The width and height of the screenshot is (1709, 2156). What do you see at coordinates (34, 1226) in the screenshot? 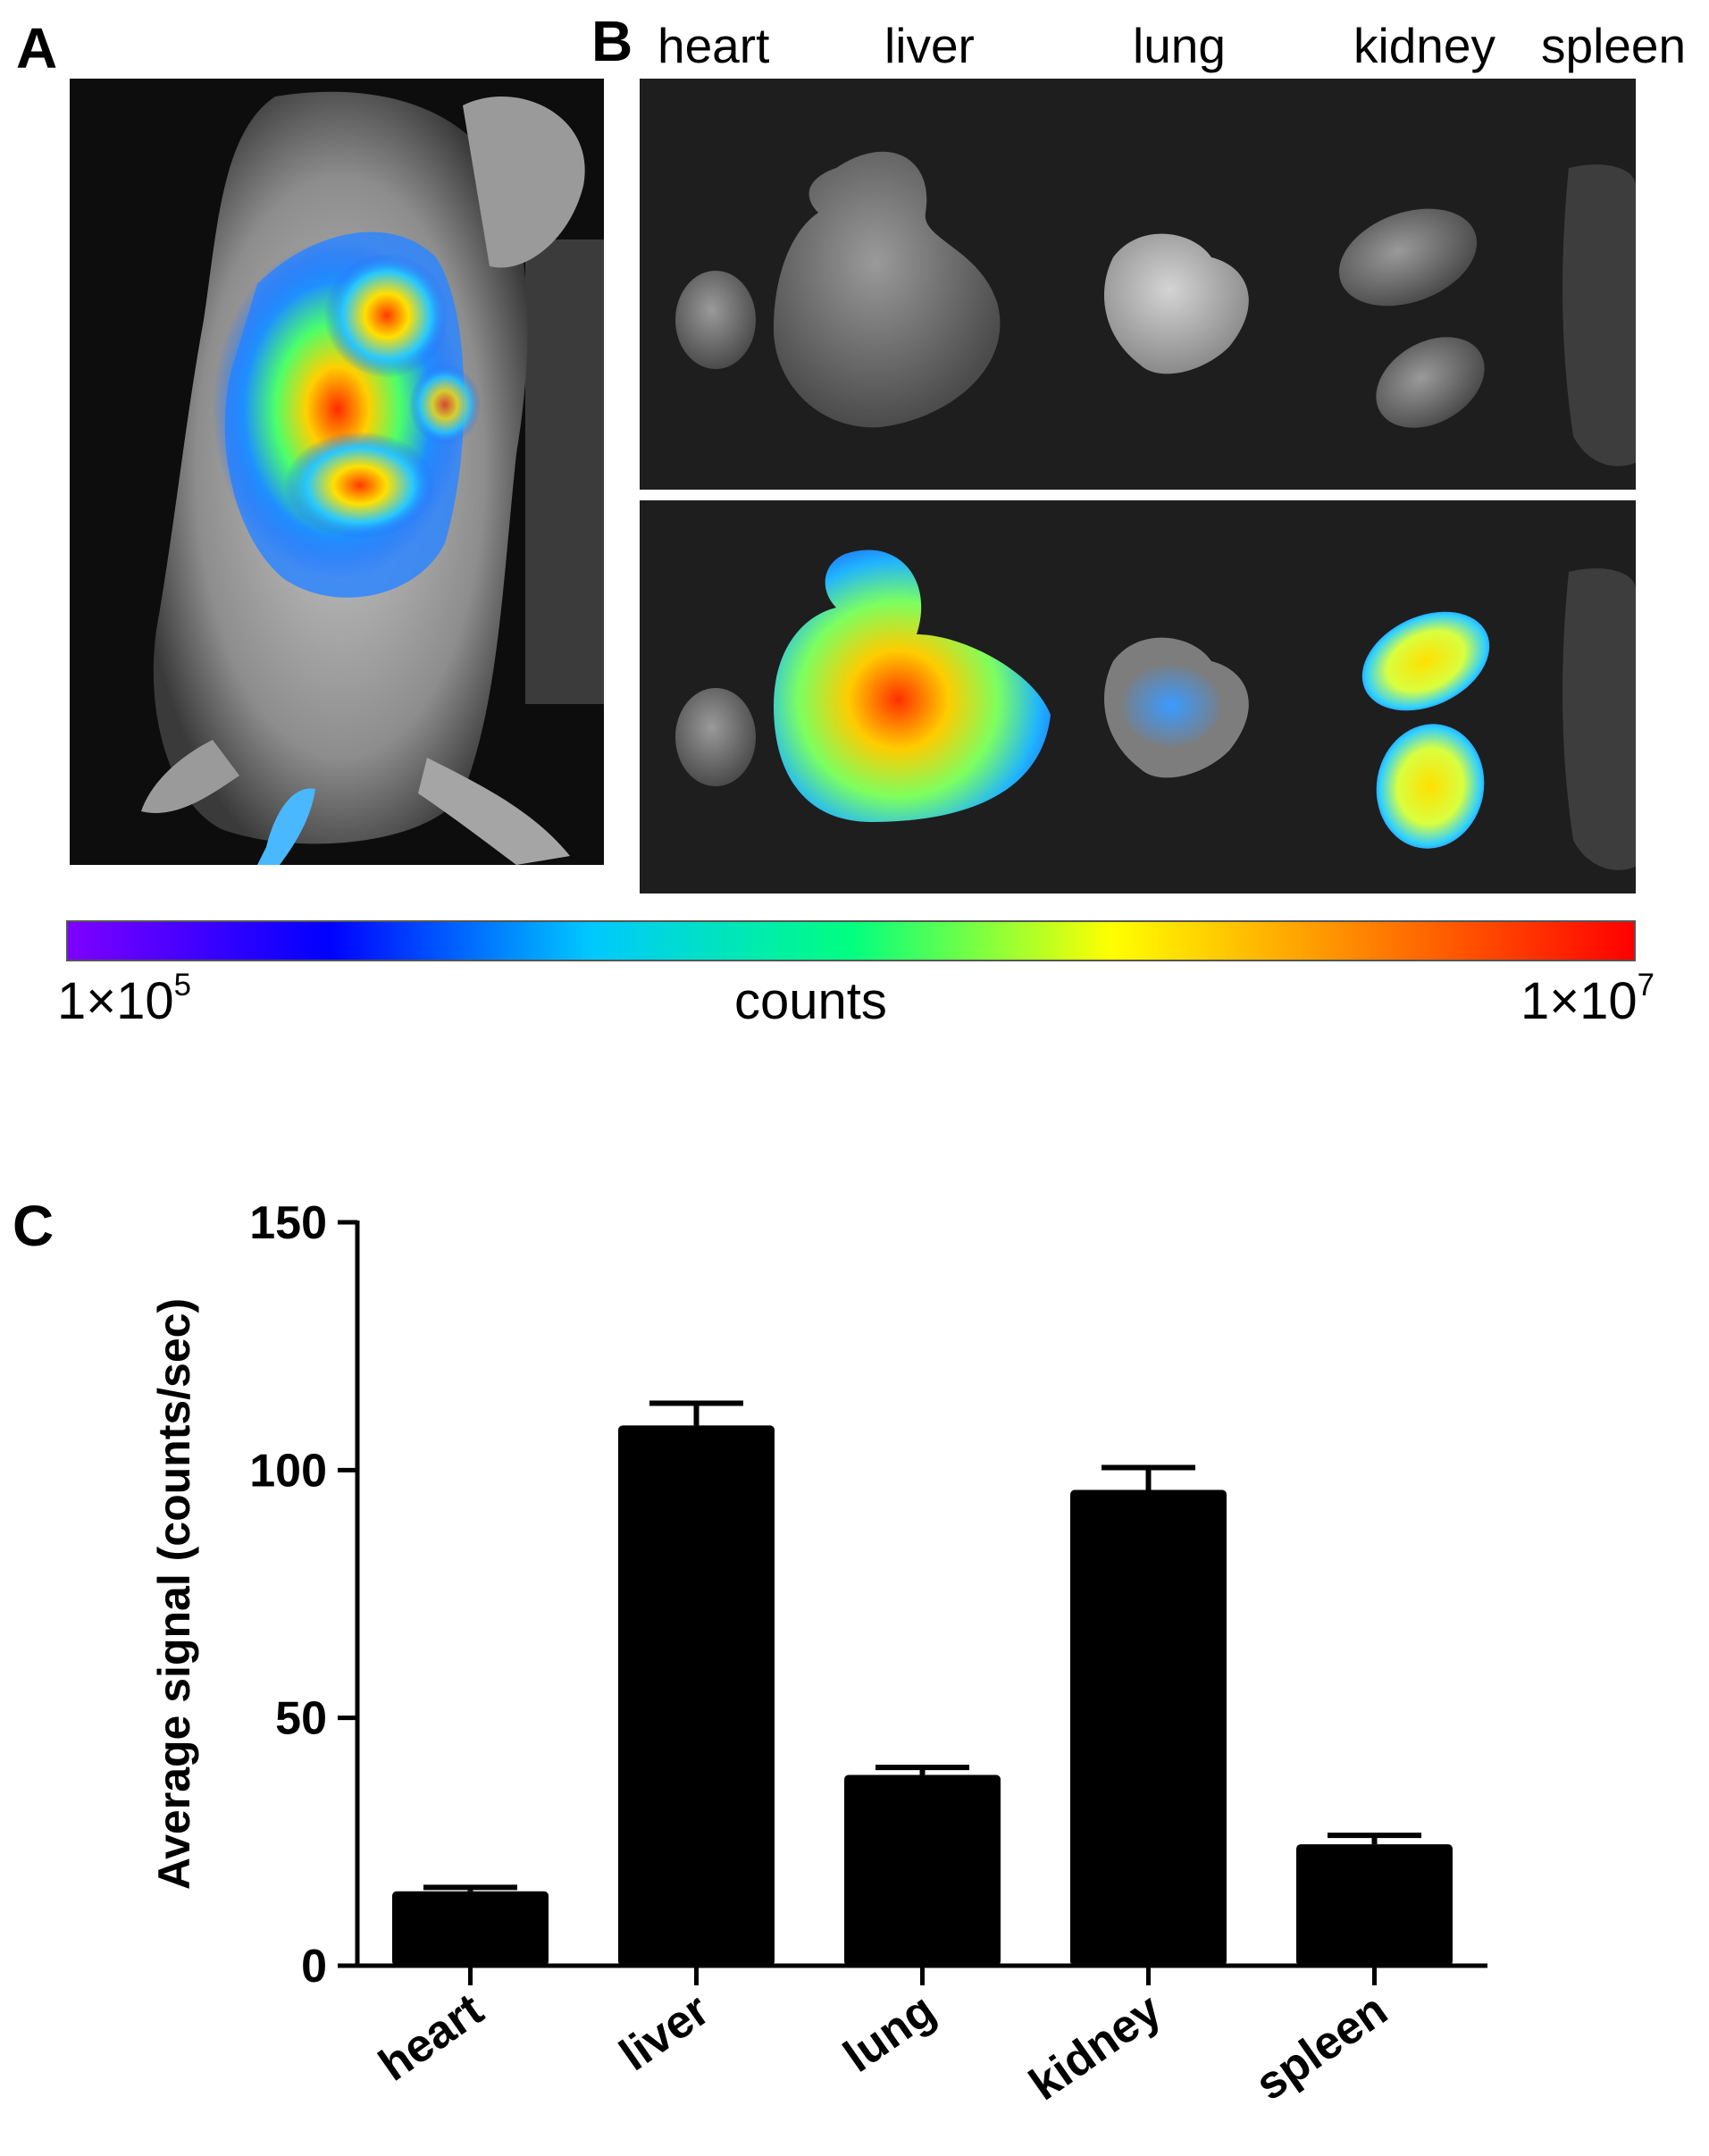
I see `panel-c-letter: C` at bounding box center [34, 1226].